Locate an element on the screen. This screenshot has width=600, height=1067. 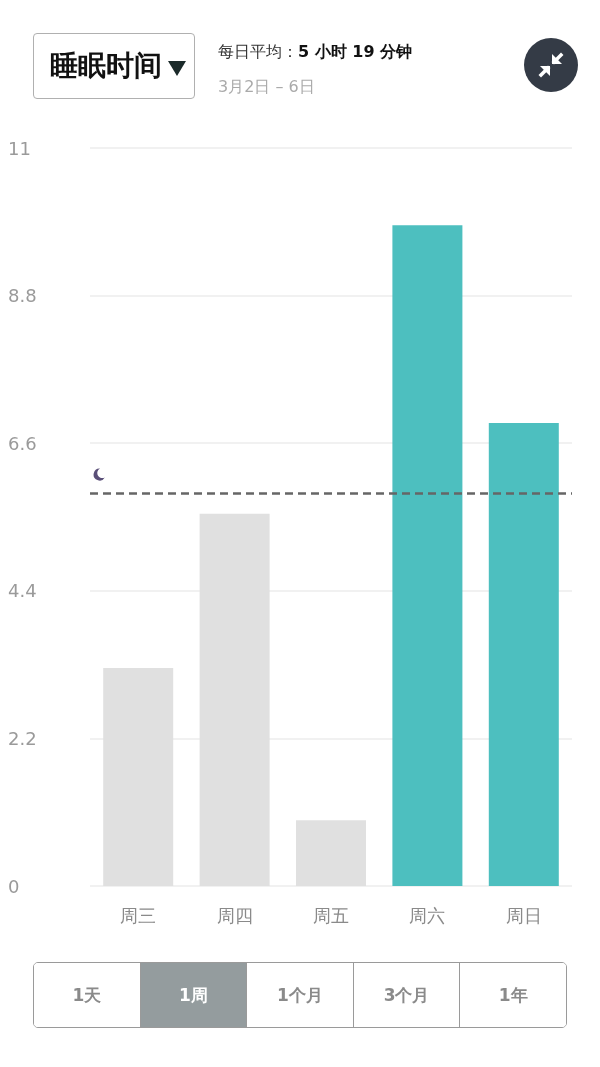
y-tick-label: 0 is located at coordinates (14, 886).